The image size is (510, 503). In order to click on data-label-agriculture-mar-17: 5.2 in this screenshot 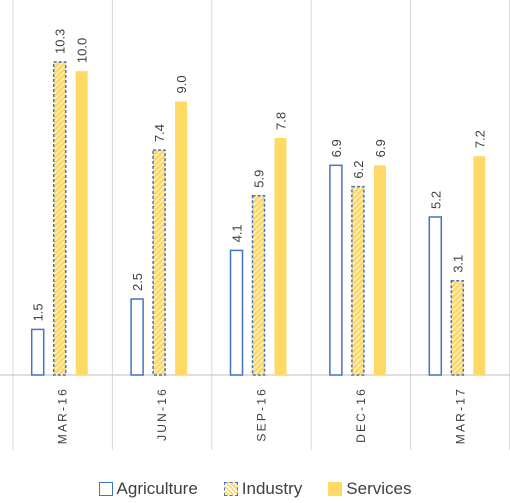, I will do `click(435, 200)`.